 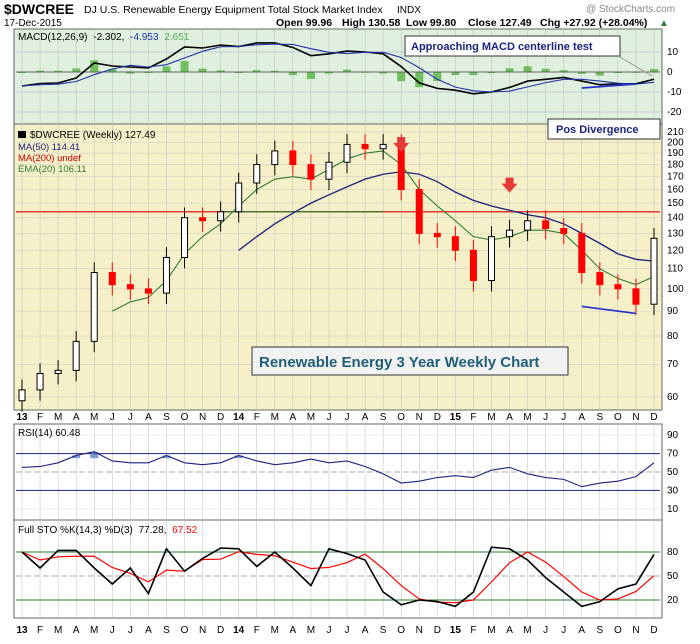 I want to click on price-divergence-line, so click(x=609, y=310).